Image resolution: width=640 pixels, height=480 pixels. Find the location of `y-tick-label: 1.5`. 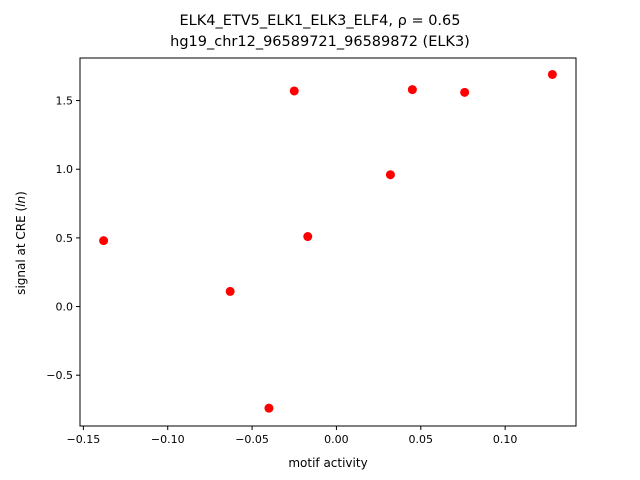

y-tick-label: 1.5 is located at coordinates (65, 101).